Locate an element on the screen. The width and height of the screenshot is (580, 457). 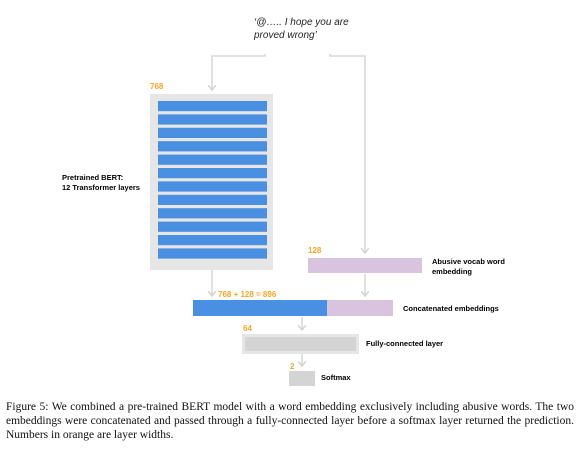
bert-title-line2: 12 Transformer layers is located at coordinates (101, 187).